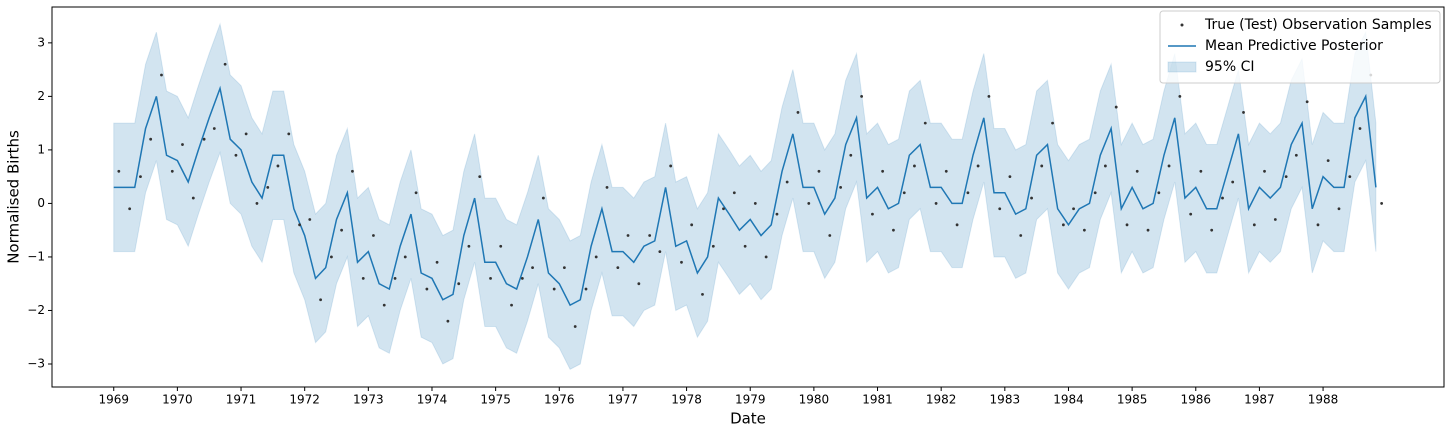 This screenshot has width=1453, height=433. What do you see at coordinates (304, 400) in the screenshot?
I see `x-tick-label: 1972` at bounding box center [304, 400].